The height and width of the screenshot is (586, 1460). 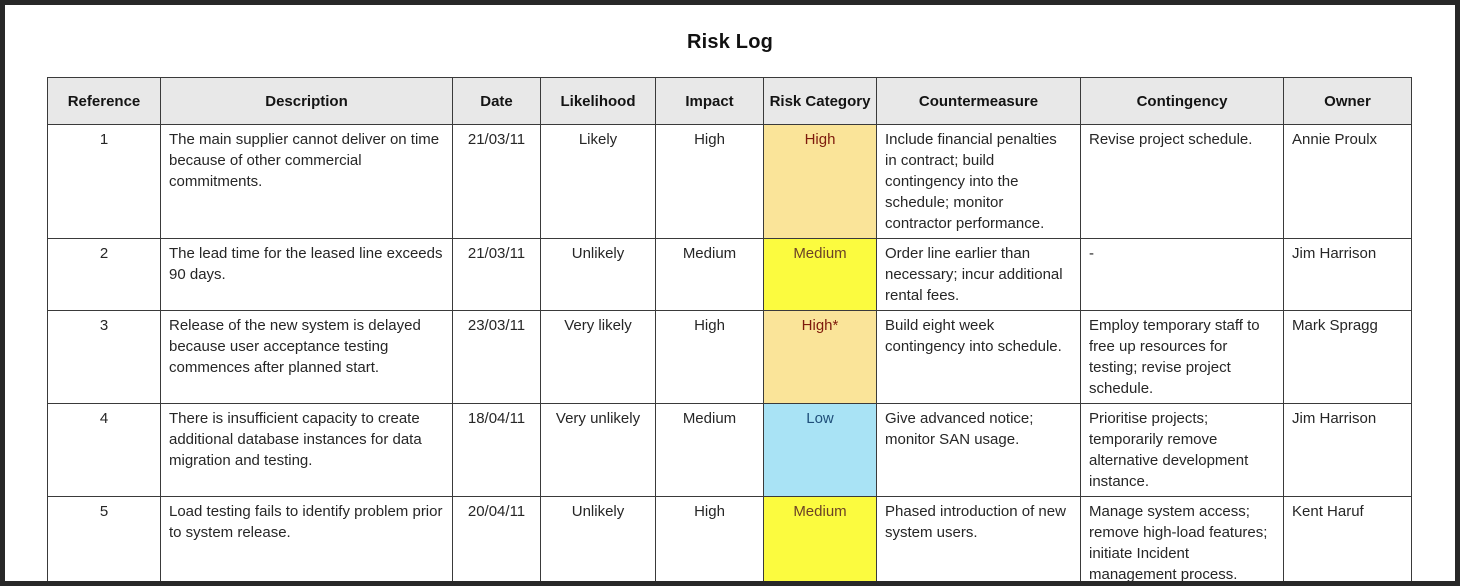 What do you see at coordinates (1182, 274) in the screenshot?
I see `cell-contingency: -` at bounding box center [1182, 274].